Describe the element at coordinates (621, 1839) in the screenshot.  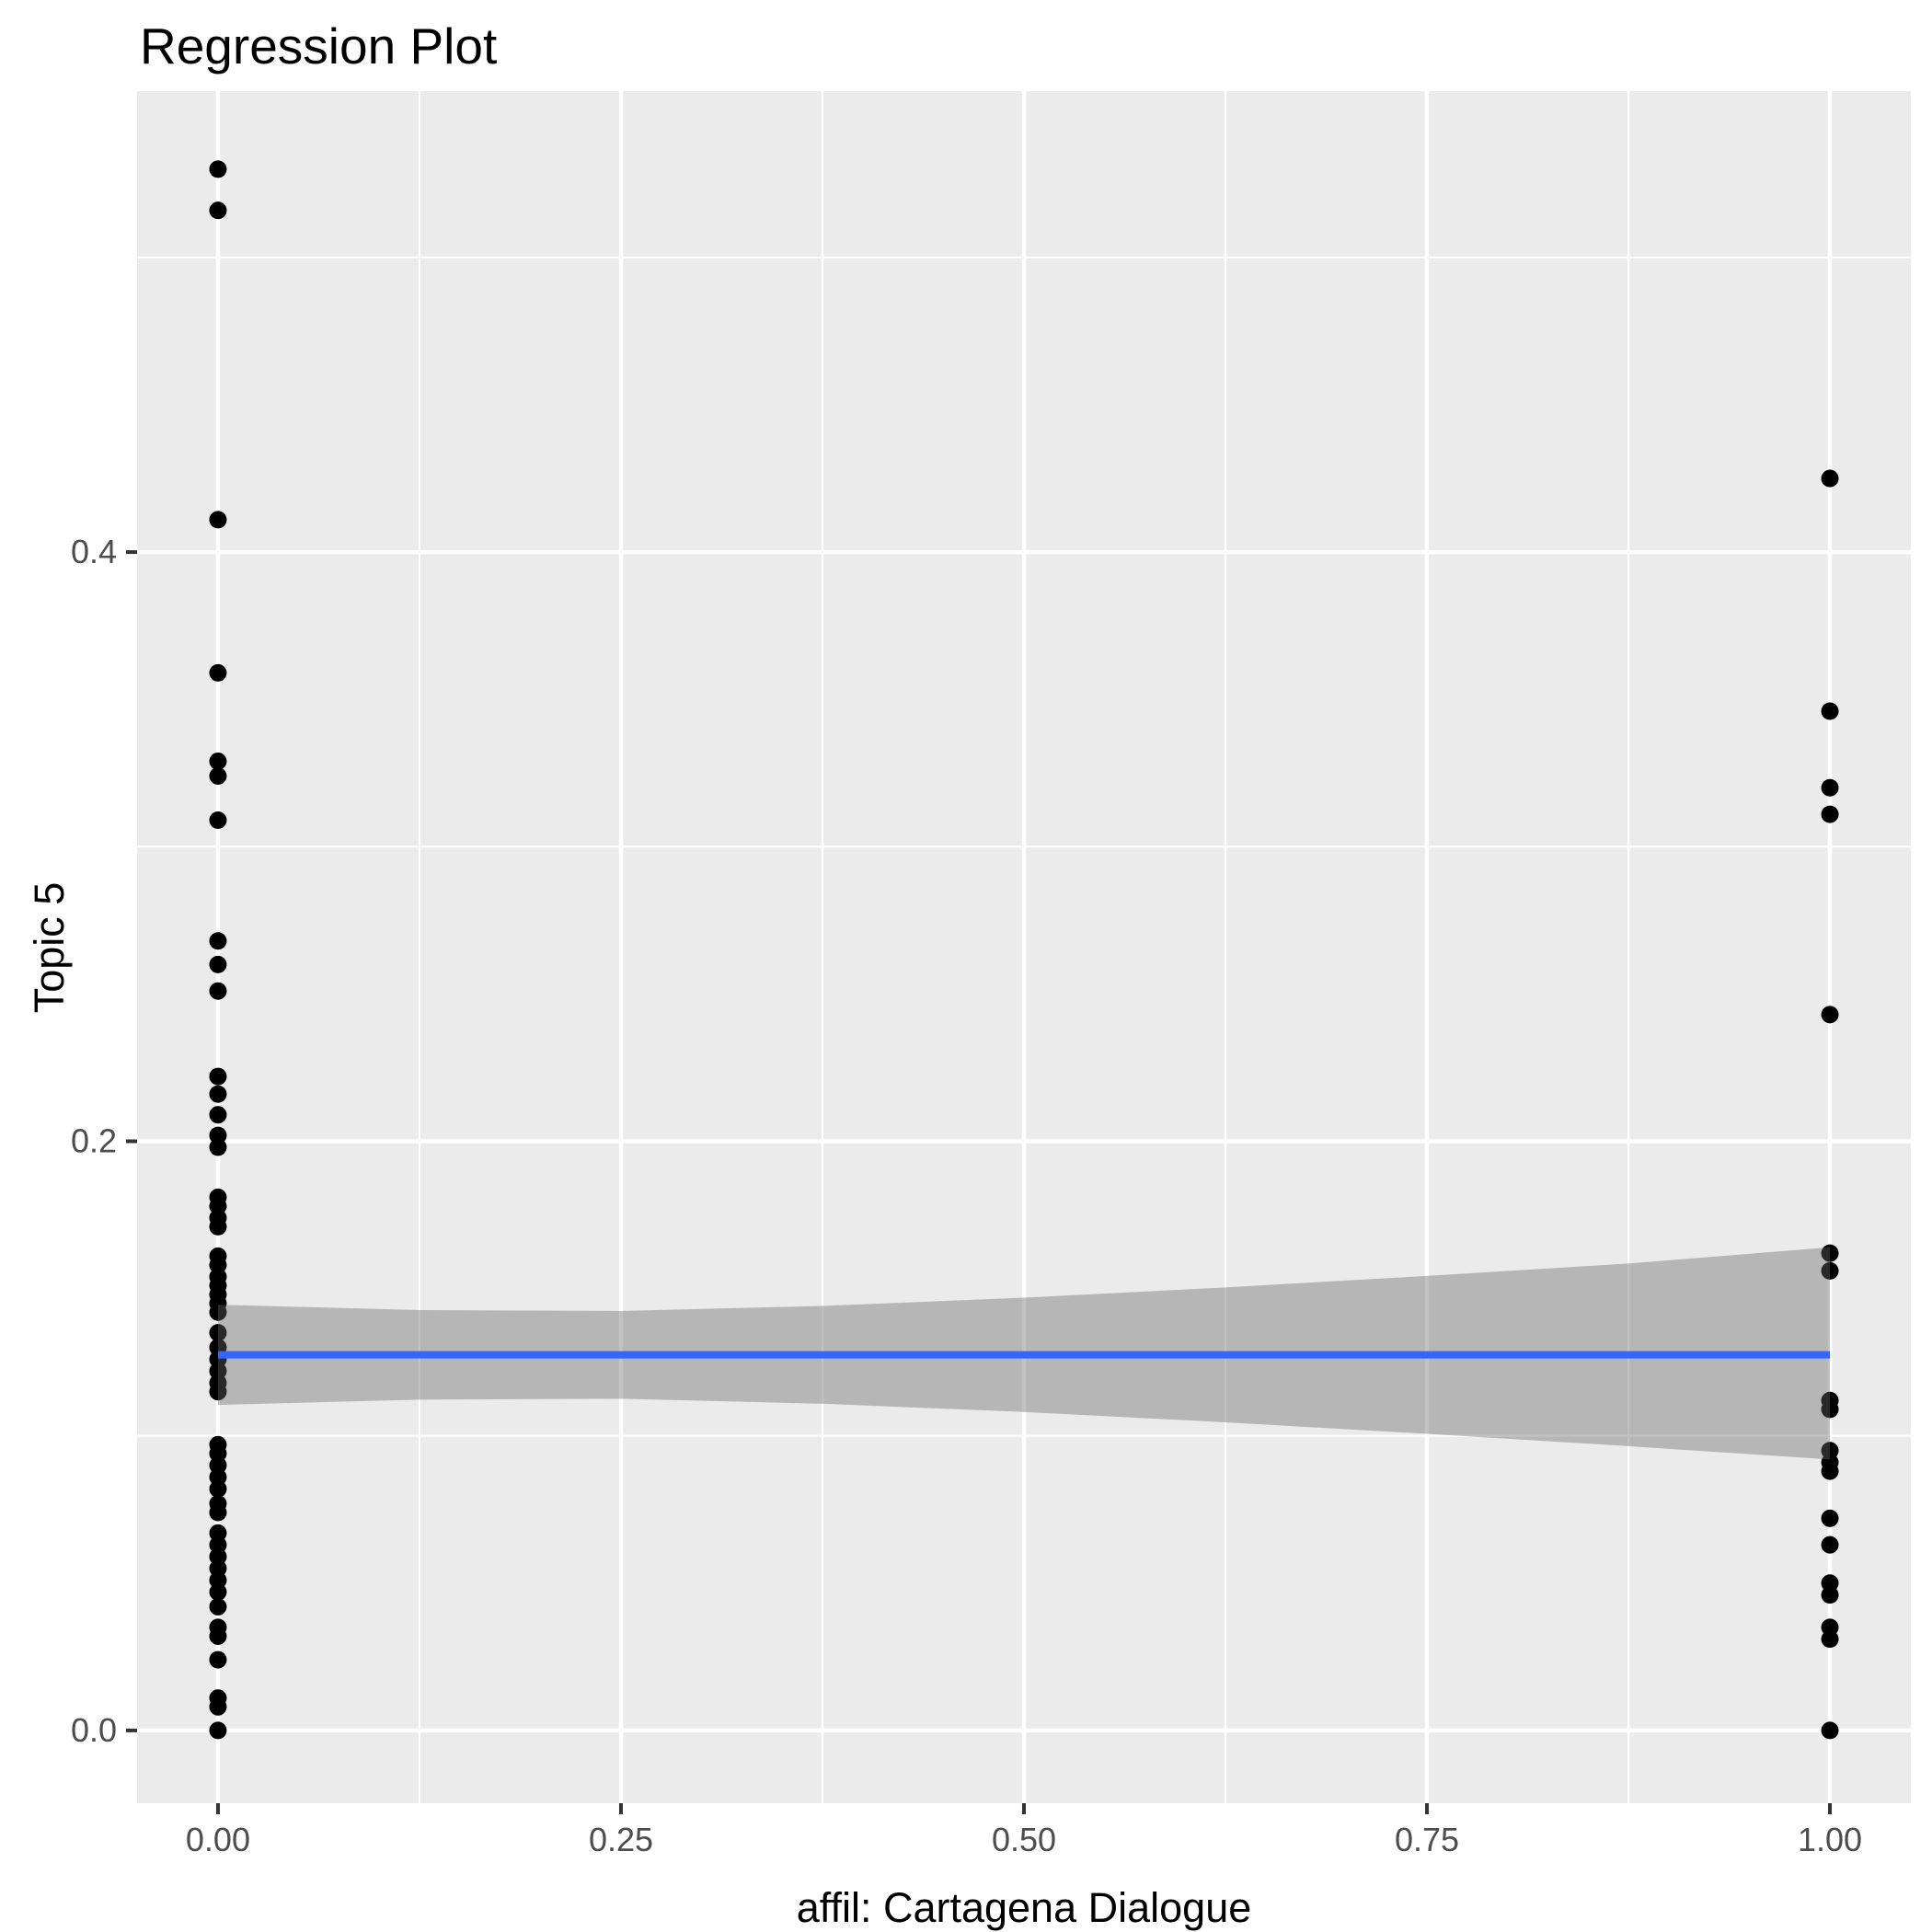
I see `x-tick-label: 0.25` at that location.